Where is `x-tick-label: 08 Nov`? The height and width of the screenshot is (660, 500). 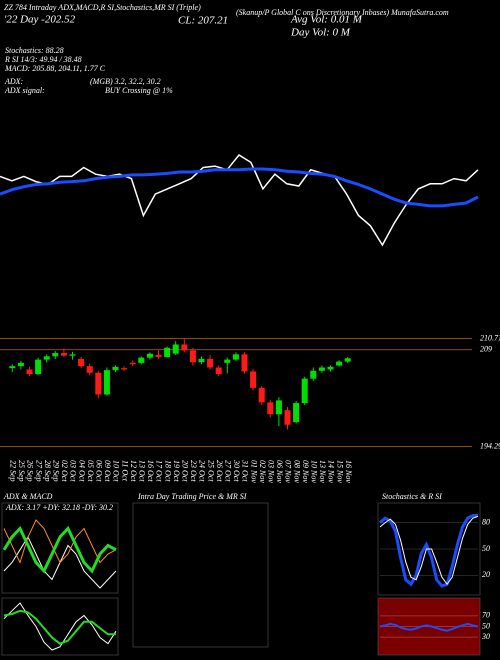 x-tick-label: 08 Nov is located at coordinates (296, 471).